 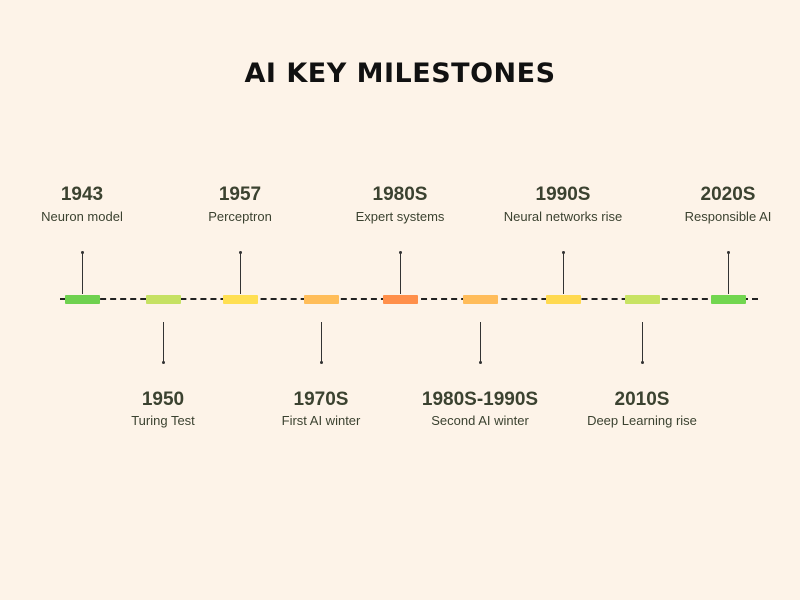 What do you see at coordinates (728, 194) in the screenshot?
I see `milestone-year: 2020S` at bounding box center [728, 194].